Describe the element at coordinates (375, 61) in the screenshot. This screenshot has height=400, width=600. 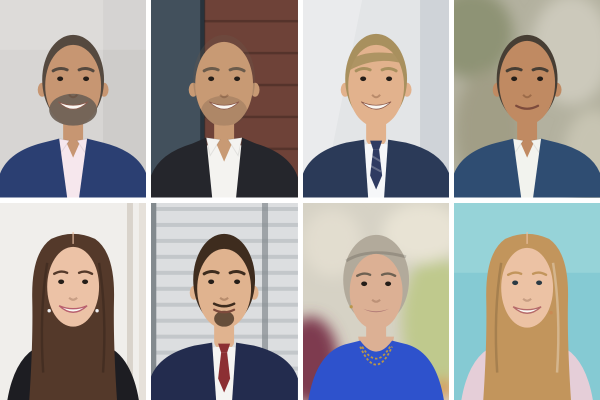
I see `swept-fringe` at that location.